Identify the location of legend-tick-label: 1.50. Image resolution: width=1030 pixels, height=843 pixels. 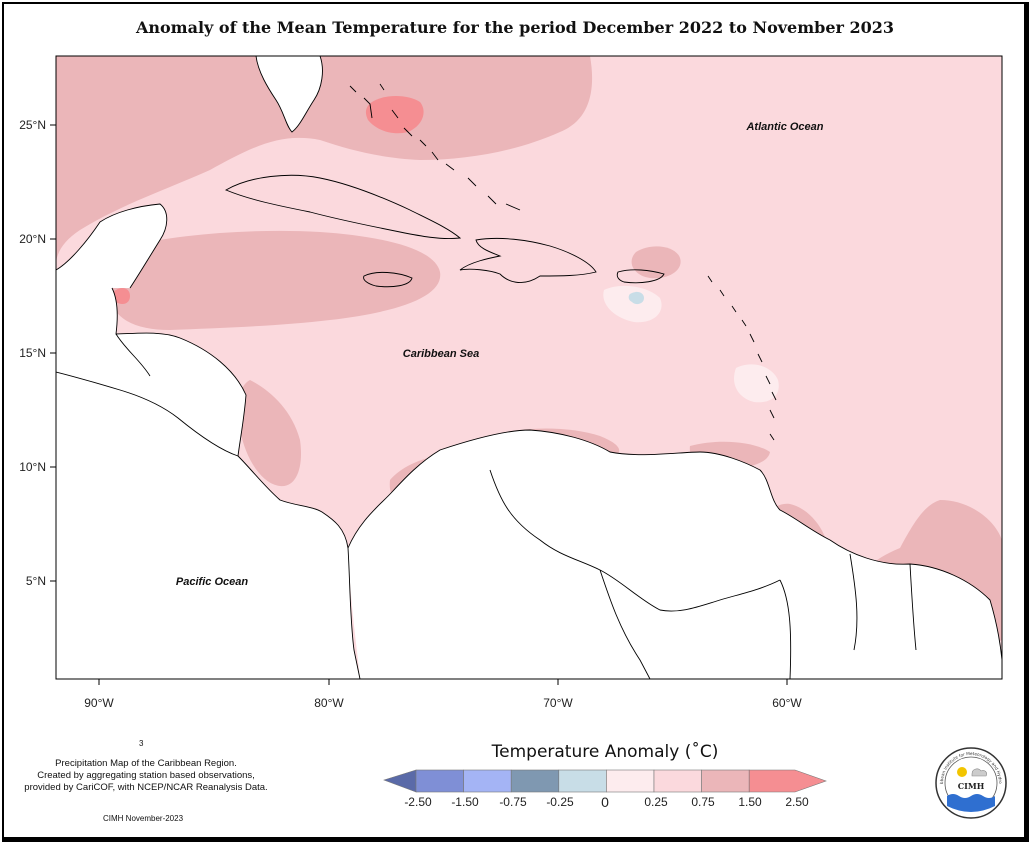
(750, 802).